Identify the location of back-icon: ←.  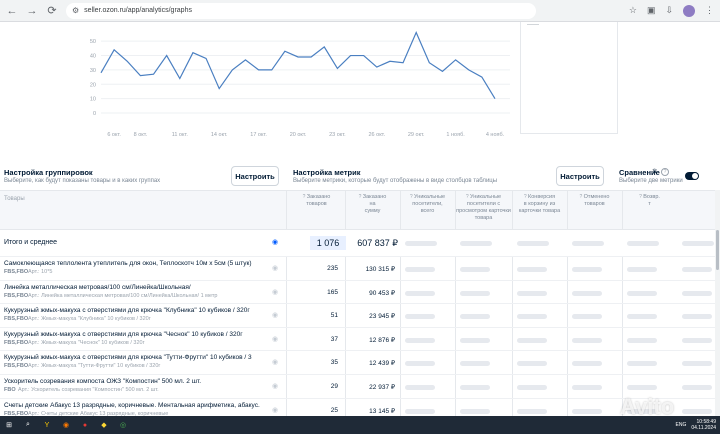
(12, 10).